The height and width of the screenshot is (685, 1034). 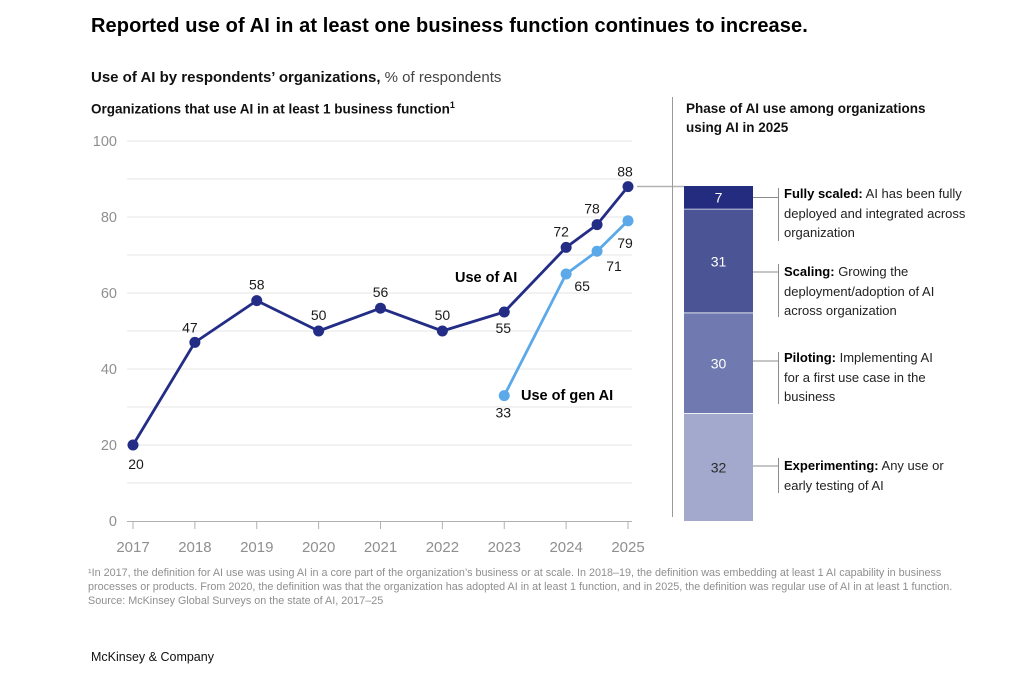 I want to click on phase-brackets, so click(x=766, y=340).